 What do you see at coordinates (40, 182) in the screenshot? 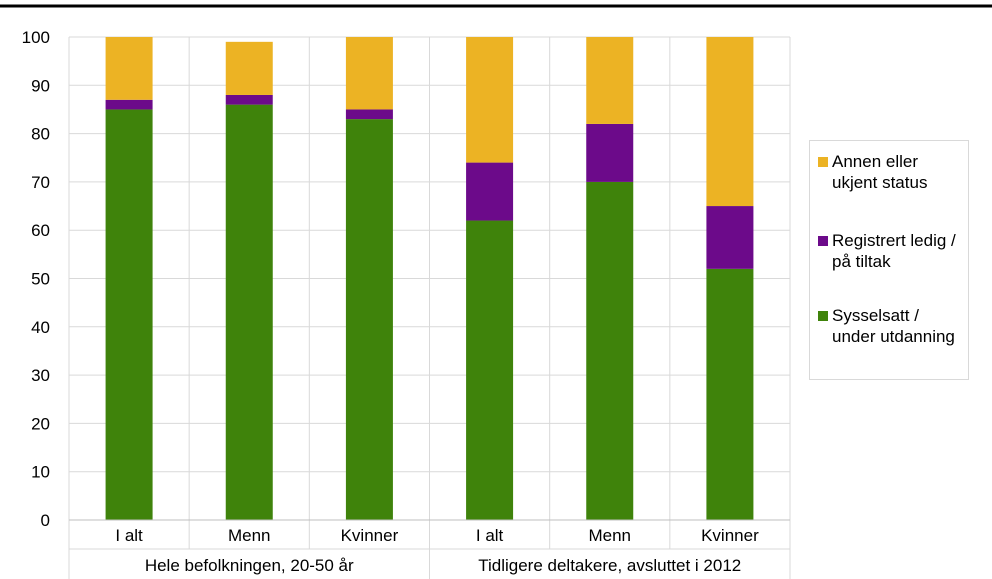
I see `y-tick-label: 70` at bounding box center [40, 182].